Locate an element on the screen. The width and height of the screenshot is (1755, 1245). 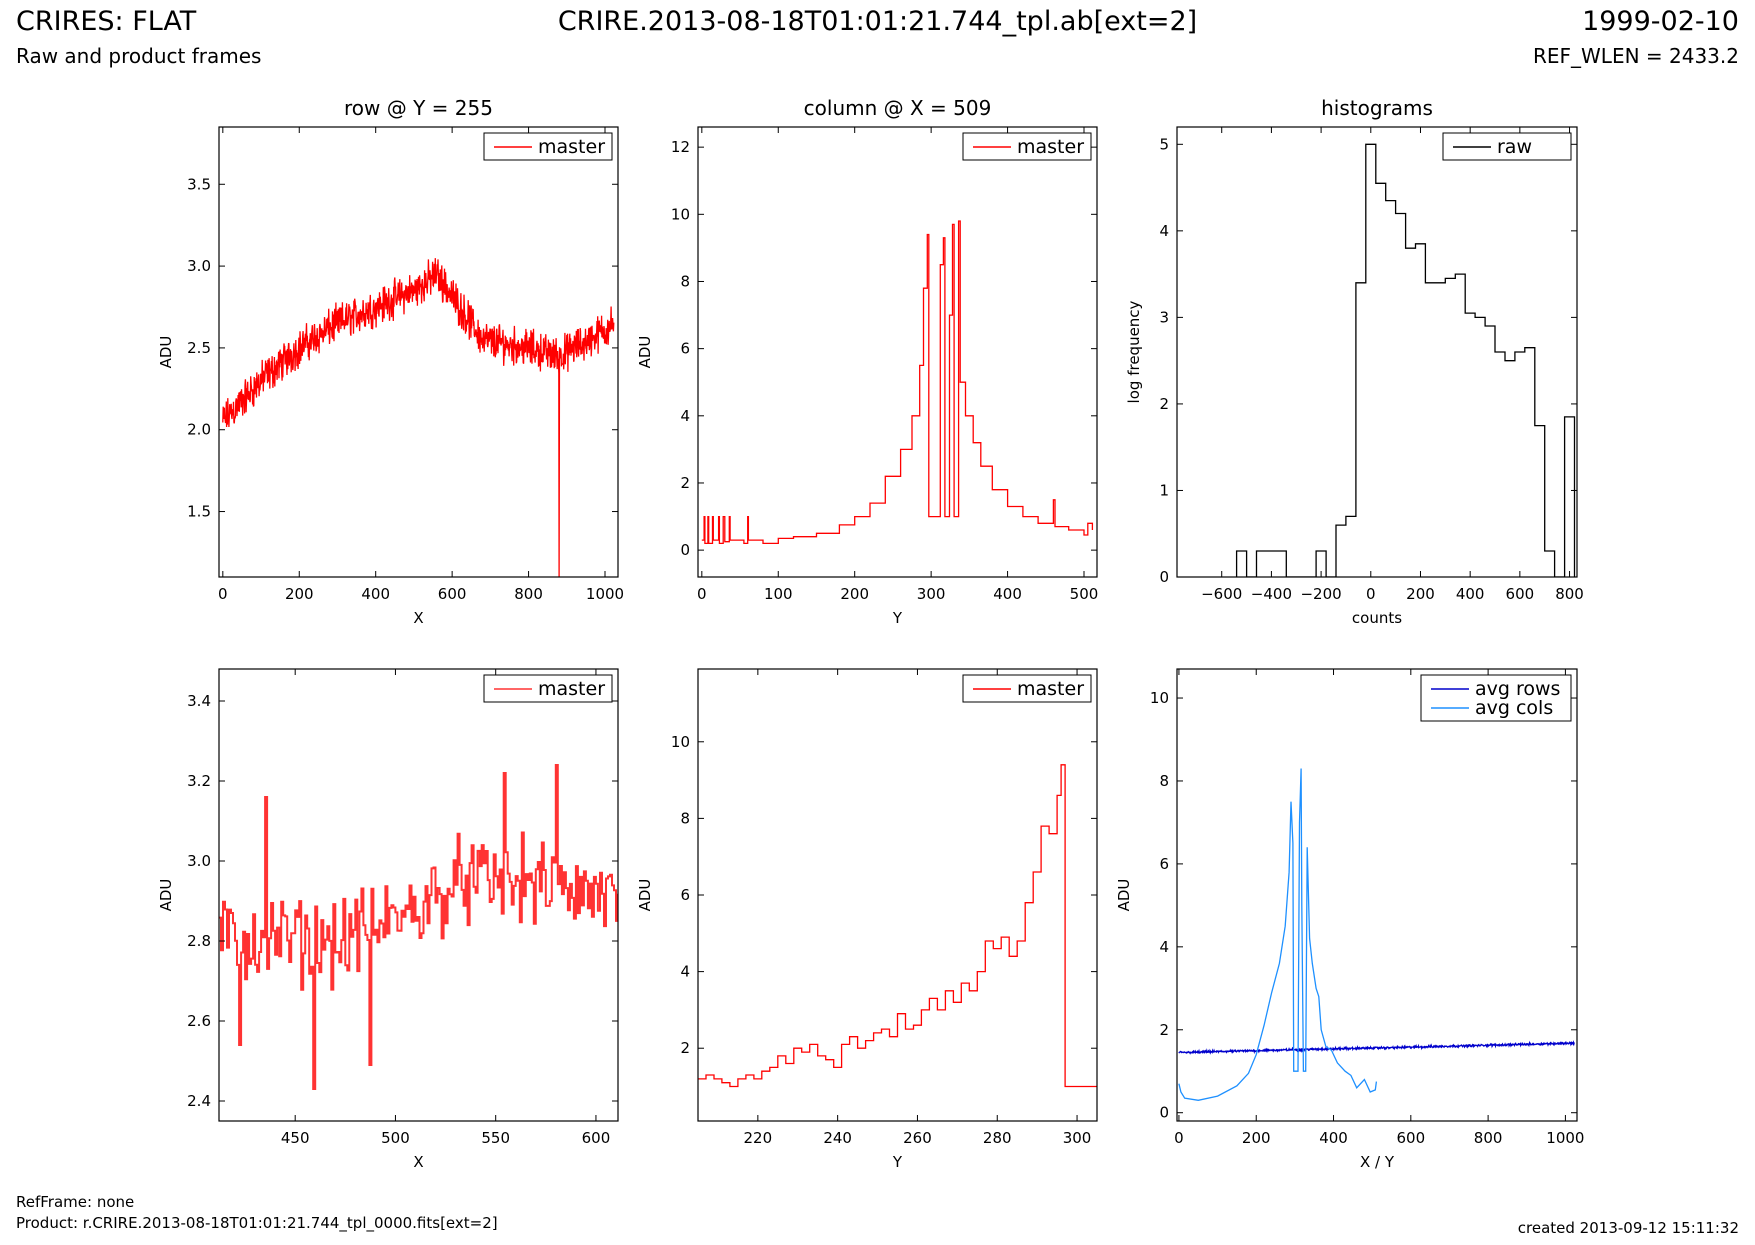
averages-x-tick-label: 200 is located at coordinates (1256, 1138).